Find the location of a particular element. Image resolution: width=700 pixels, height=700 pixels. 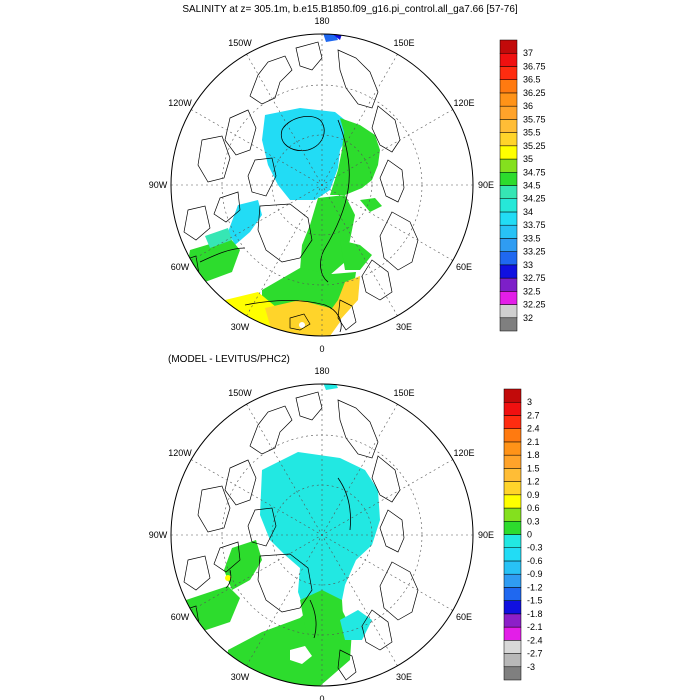

top-colorbar-label: 34.75 is located at coordinates (534, 172).